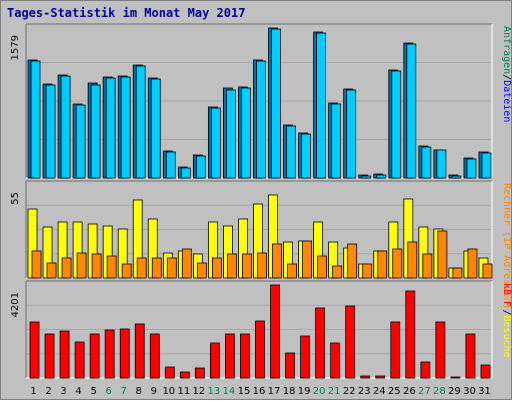  What do you see at coordinates (394, 391) in the screenshot?
I see `x-axis-tick-label: 25` at bounding box center [394, 391].